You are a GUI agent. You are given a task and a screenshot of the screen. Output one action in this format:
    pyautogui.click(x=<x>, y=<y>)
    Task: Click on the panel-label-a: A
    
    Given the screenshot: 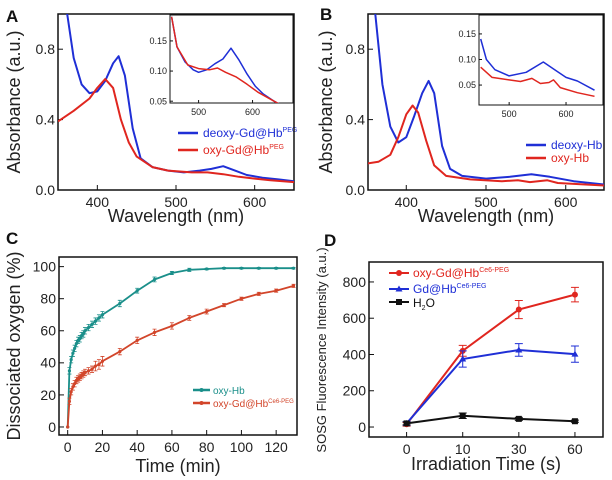 What is the action you would take?
    pyautogui.click(x=12, y=16)
    